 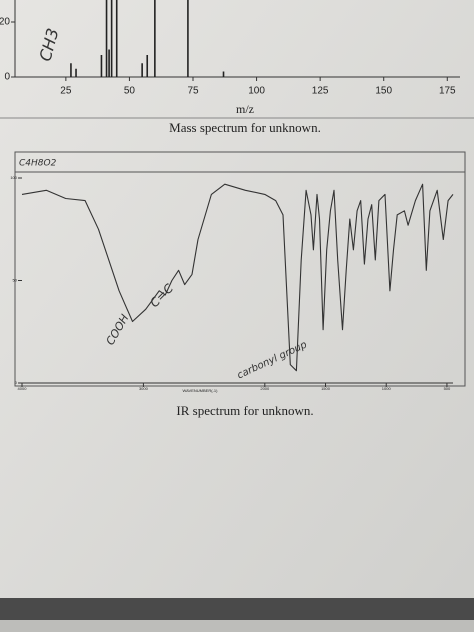 What do you see at coordinates (193, 91) in the screenshot?
I see `x-tick-label: 75` at bounding box center [193, 91].